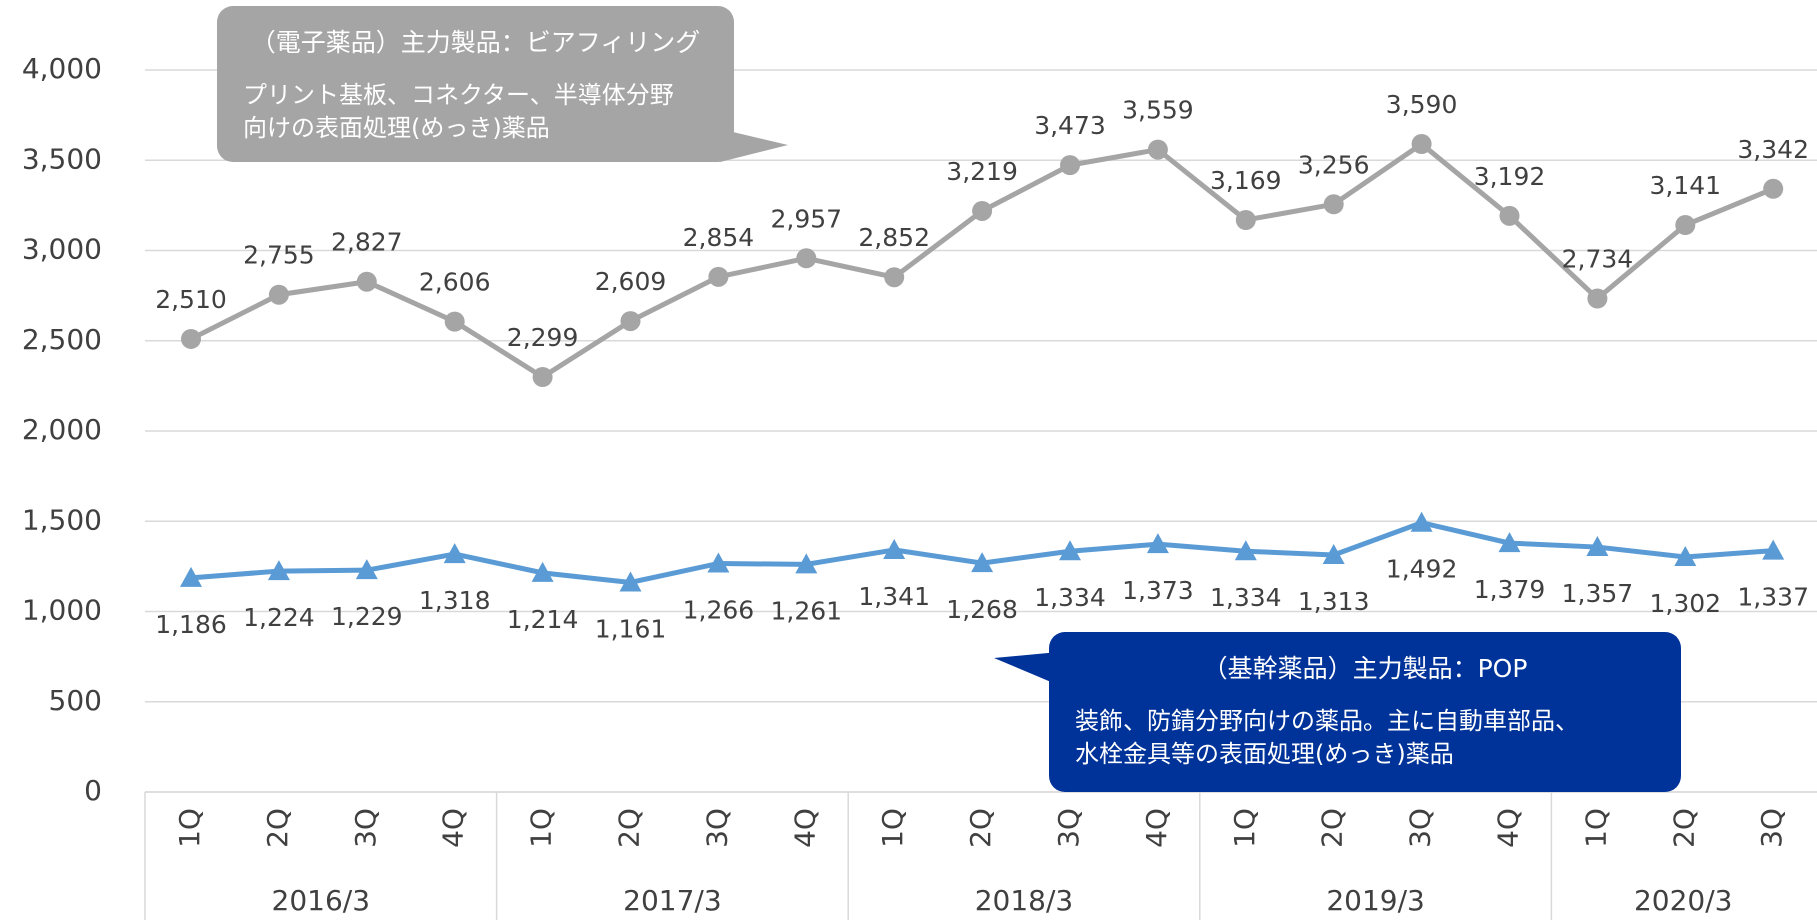 The height and width of the screenshot is (920, 1817). I want to click on data-label: 1,161, so click(631, 628).